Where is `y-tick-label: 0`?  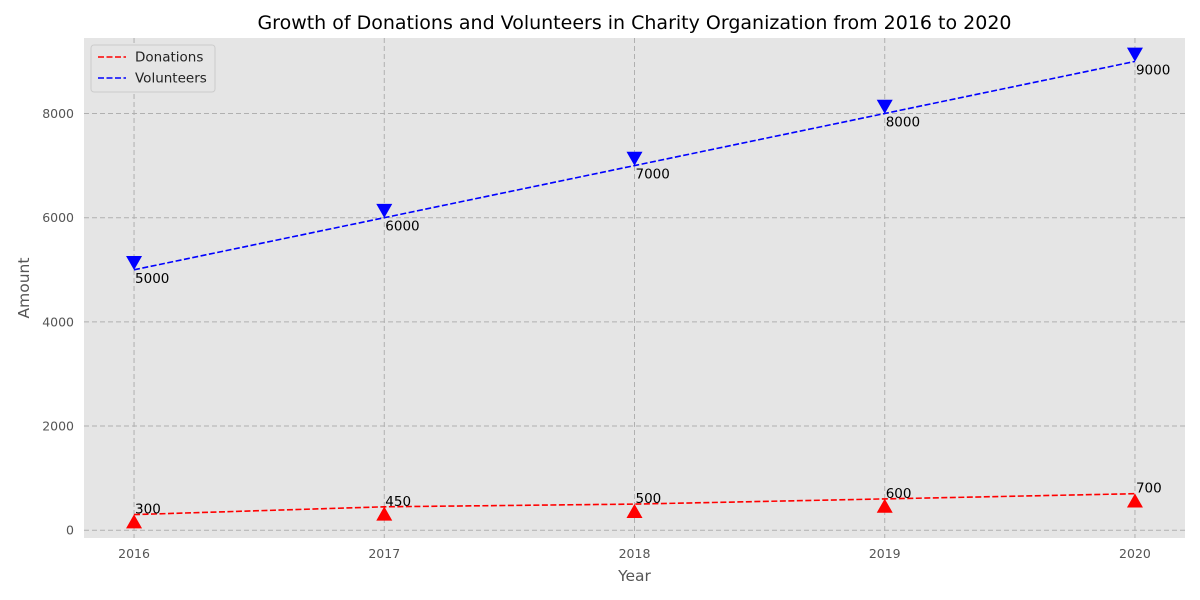
y-tick-label: 0 is located at coordinates (70, 530).